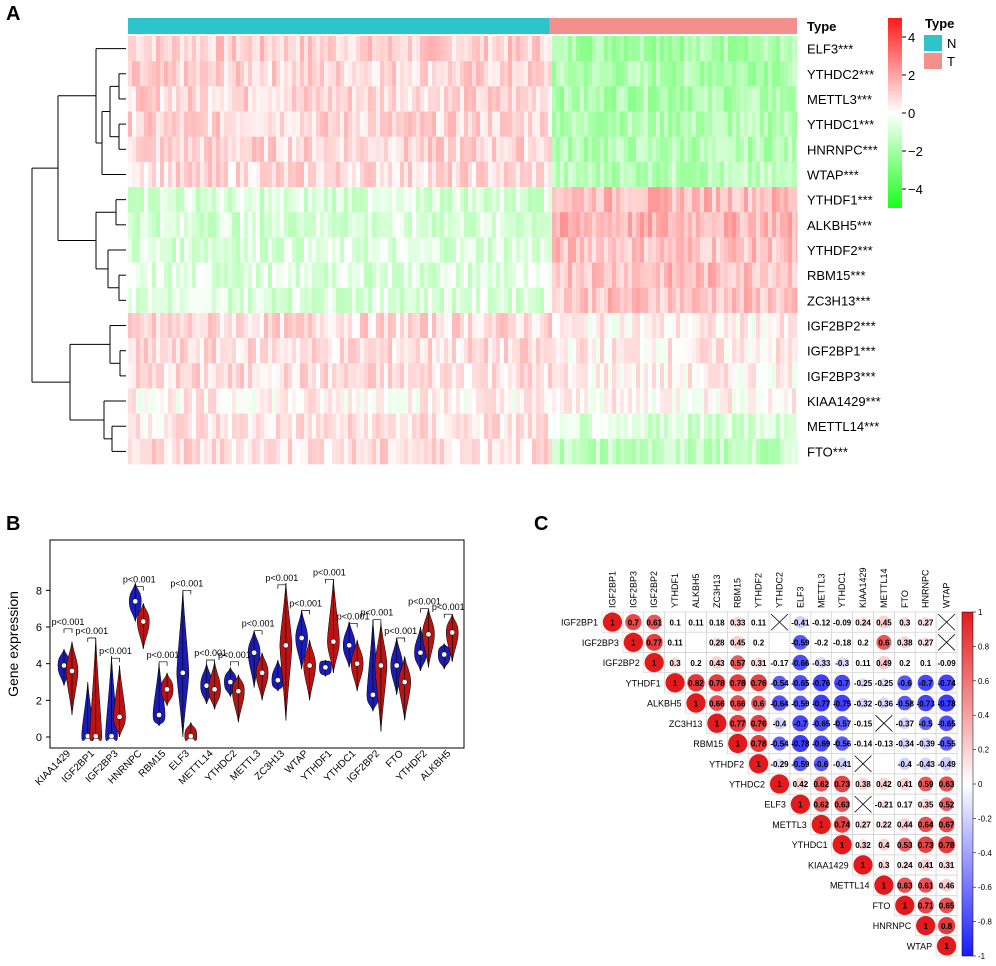 This screenshot has width=996, height=966. What do you see at coordinates (676, 663) in the screenshot?
I see `correlation-value-label: 0.3` at bounding box center [676, 663].